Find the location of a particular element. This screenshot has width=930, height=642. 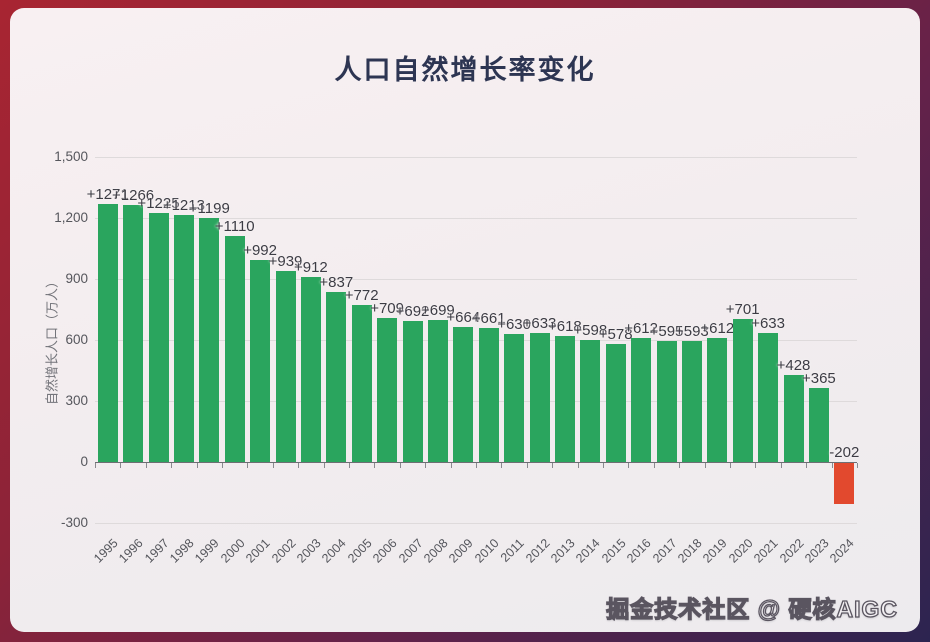

bar-value-text: +598 is located at coordinates (590, 331).